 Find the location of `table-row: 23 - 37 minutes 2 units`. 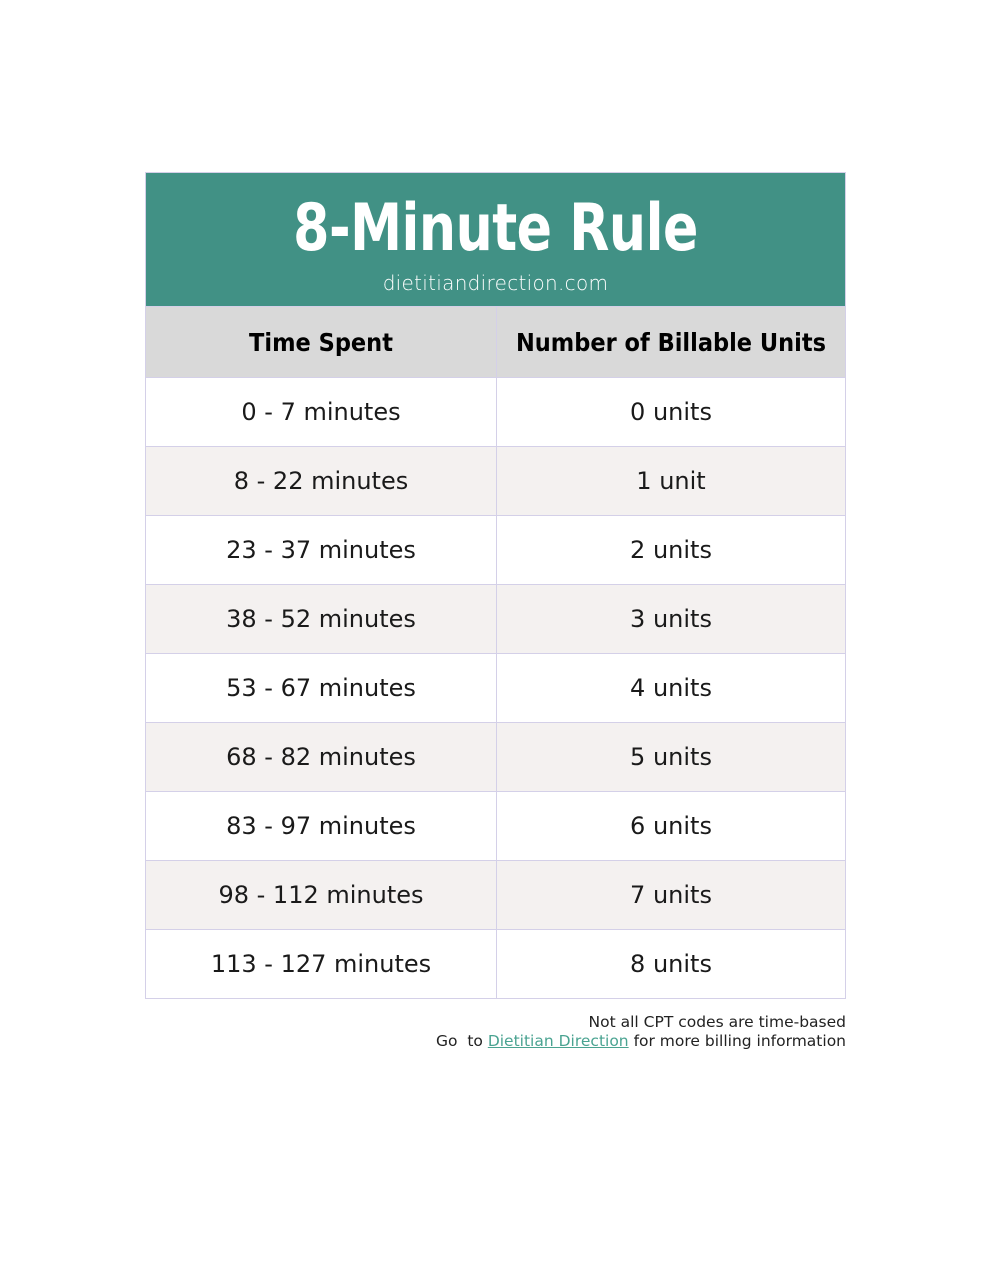

table-row: 23 - 37 minutes 2 units is located at coordinates (495, 549).